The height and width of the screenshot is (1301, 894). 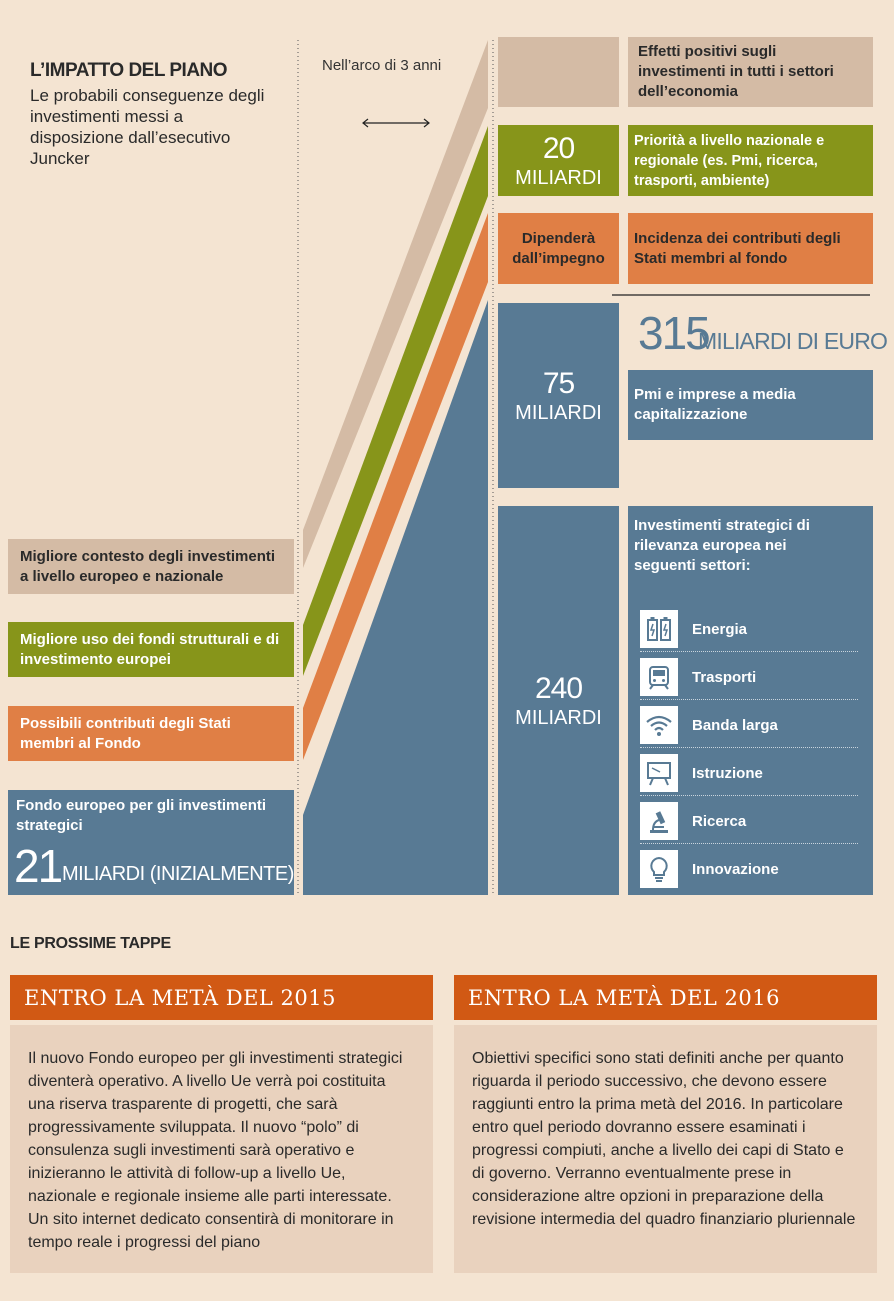 What do you see at coordinates (558, 148) in the screenshot?
I see `olive-amount-number: 20` at bounding box center [558, 148].